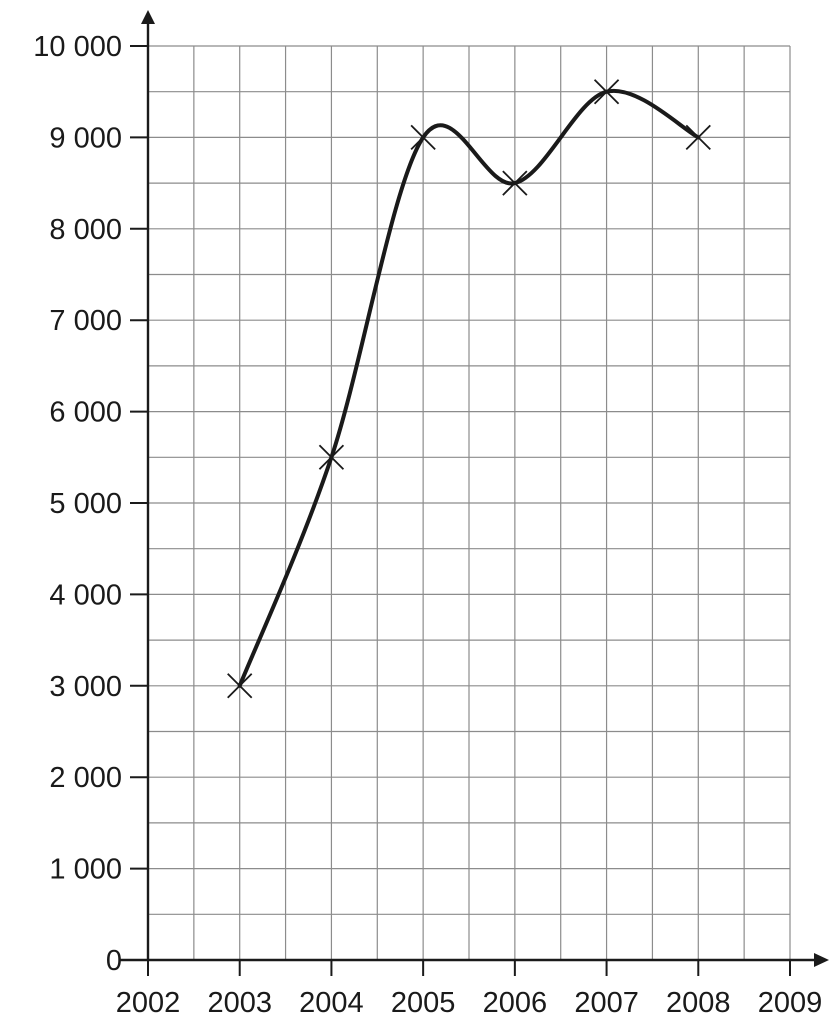  I want to click on y-tick-label: 9 000, so click(85, 138).